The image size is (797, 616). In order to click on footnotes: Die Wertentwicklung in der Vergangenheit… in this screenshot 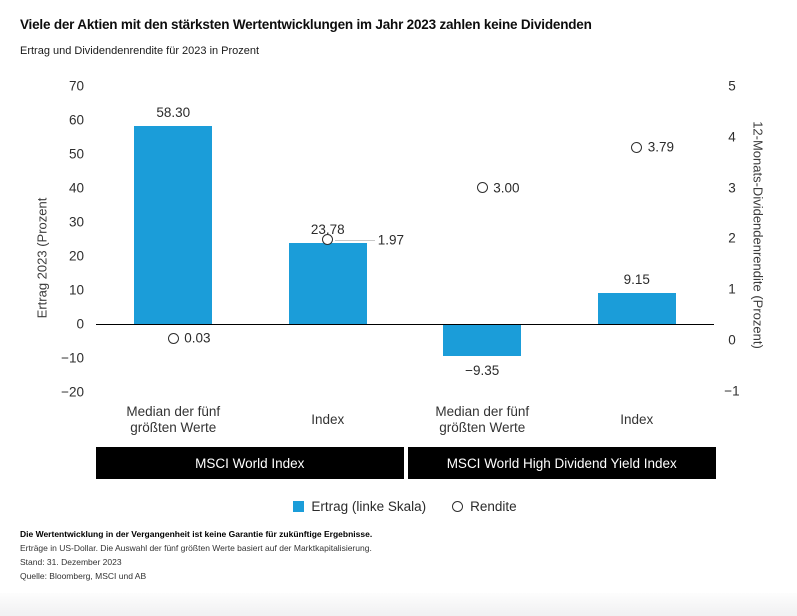, I will do `click(196, 555)`.